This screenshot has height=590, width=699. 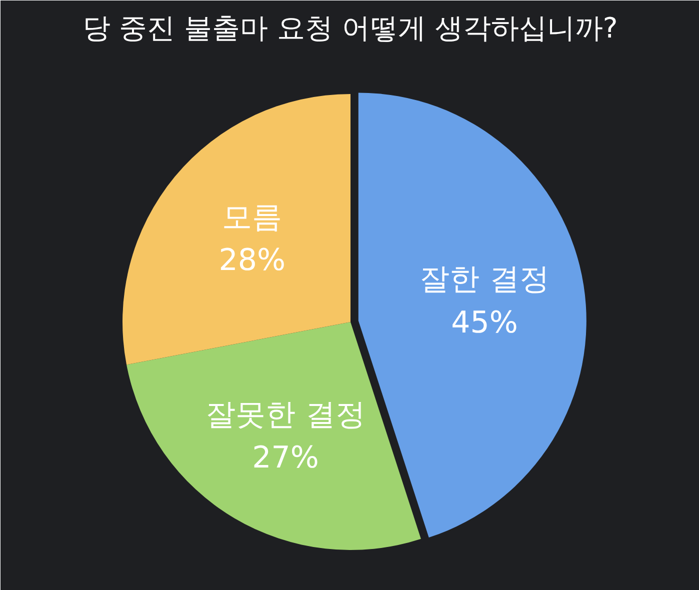 I want to click on chart-title: 당 중진 불출마 요청 어떻게 생각하십니까?, so click(x=350, y=28).